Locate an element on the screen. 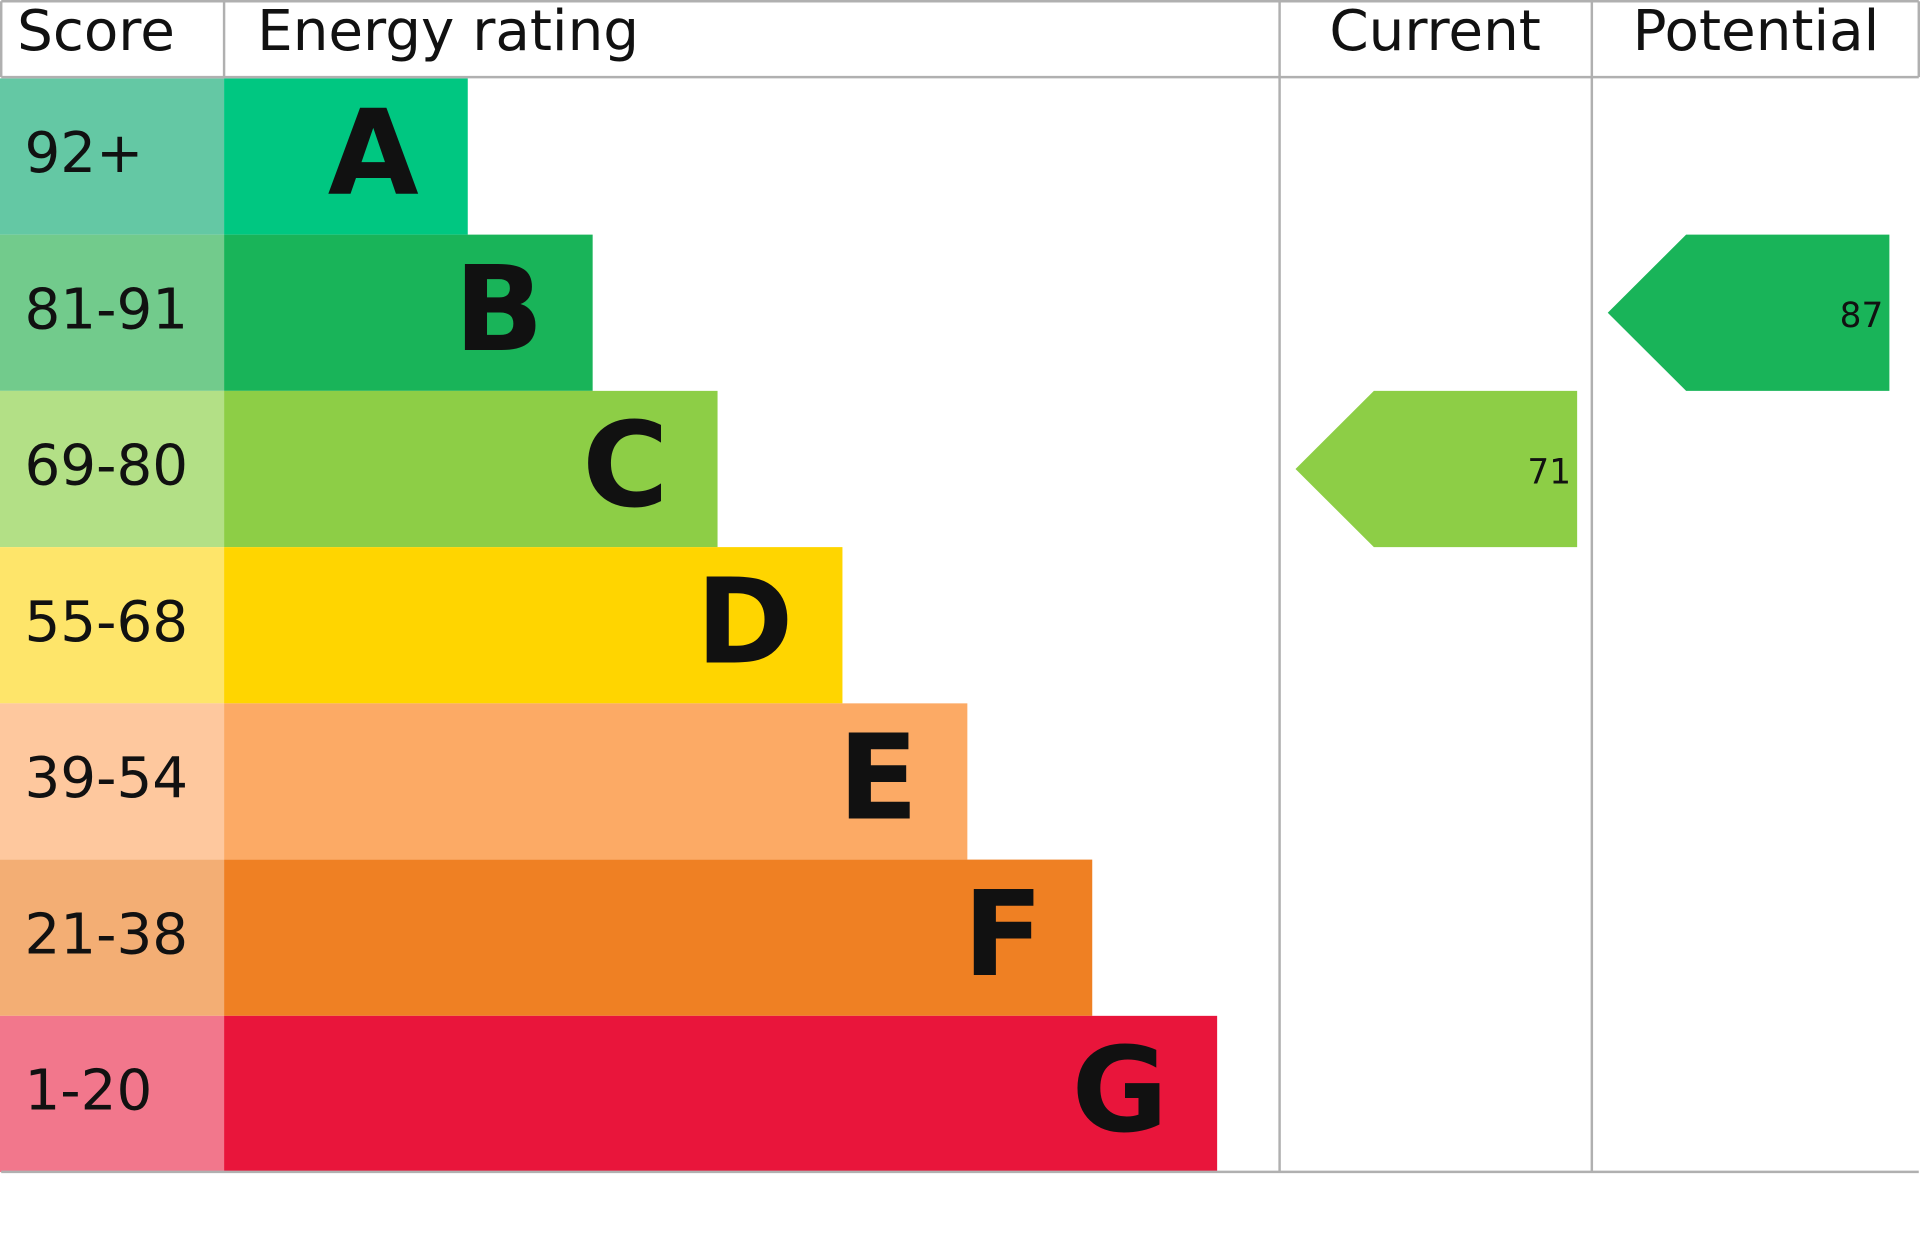 This screenshot has width=1920, height=1249. score-label: 55-68 is located at coordinates (106, 622).